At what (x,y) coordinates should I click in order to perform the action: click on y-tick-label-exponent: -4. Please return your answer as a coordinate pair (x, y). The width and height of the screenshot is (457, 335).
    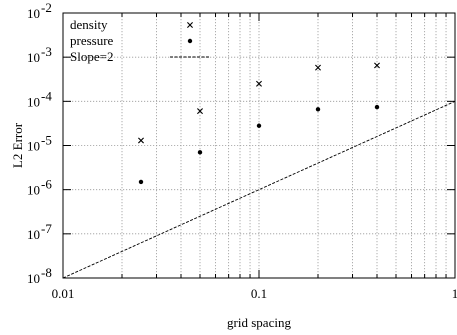
    Looking at the image, I should click on (46, 95).